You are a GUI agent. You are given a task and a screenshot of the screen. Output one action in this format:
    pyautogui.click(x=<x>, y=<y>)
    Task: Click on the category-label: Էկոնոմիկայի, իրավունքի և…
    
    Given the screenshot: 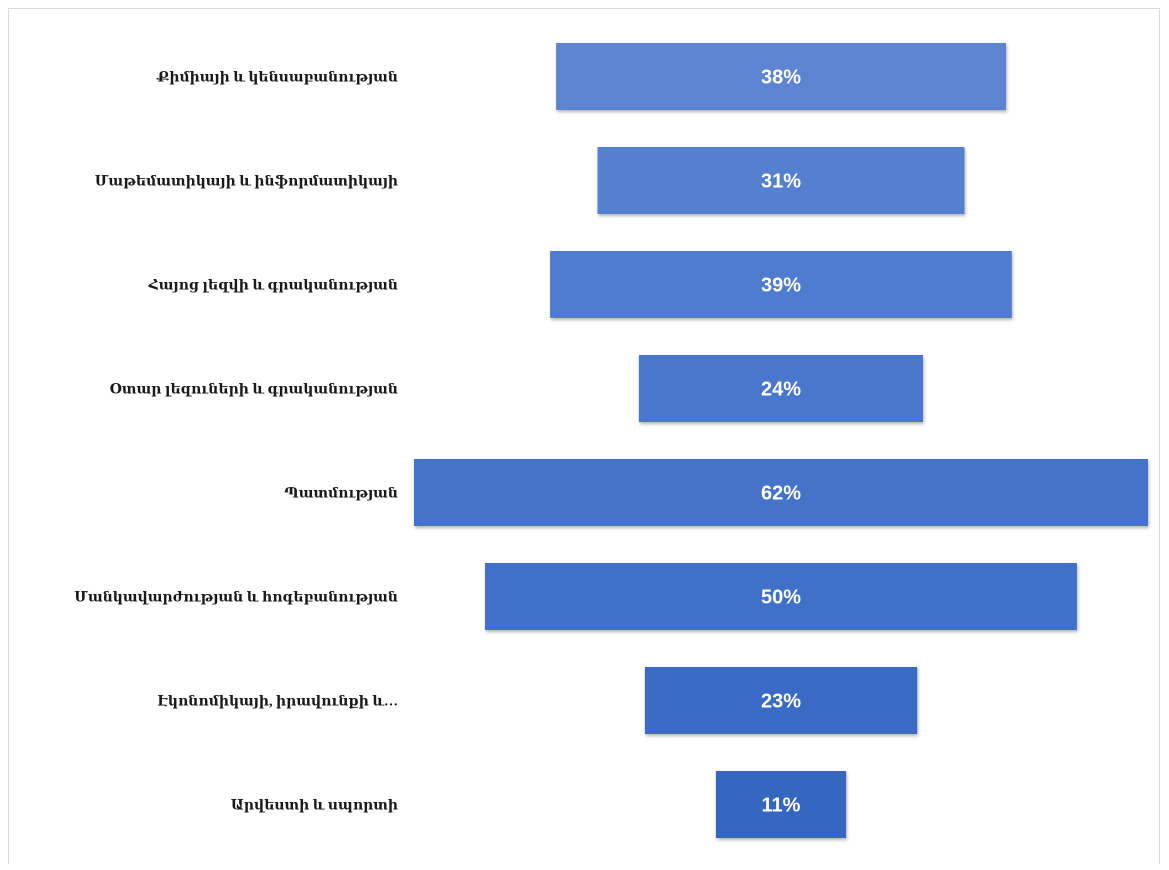 What is the action you would take?
    pyautogui.click(x=277, y=702)
    